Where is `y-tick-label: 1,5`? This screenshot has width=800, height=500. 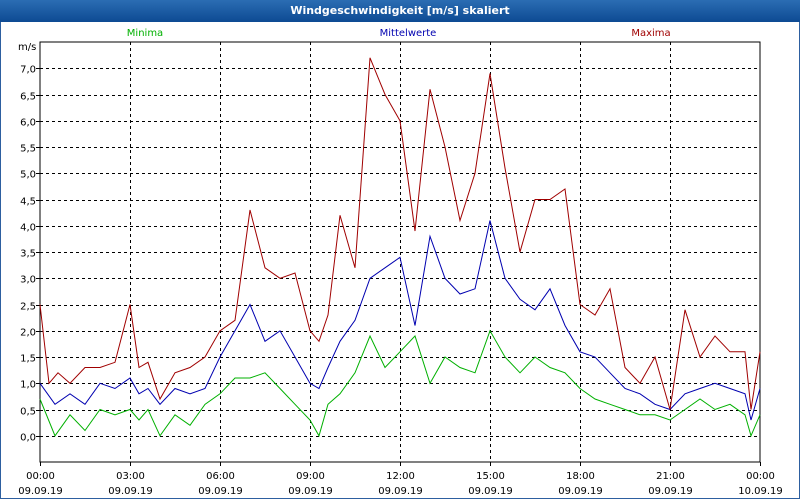 y-tick-label: 1,5 is located at coordinates (28, 359).